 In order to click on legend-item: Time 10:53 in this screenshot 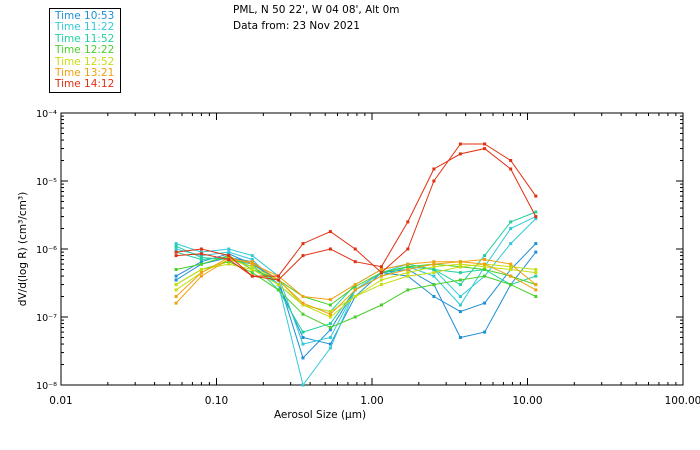, I will do `click(85, 16)`.